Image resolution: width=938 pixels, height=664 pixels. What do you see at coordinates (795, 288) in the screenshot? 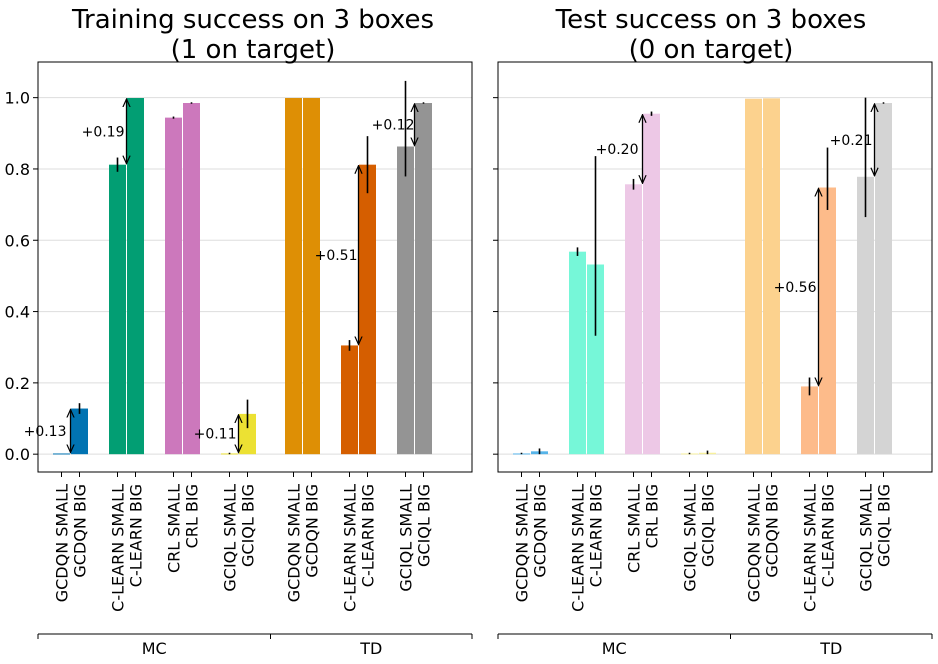
I see `improvement-label: +0.56` at bounding box center [795, 288].